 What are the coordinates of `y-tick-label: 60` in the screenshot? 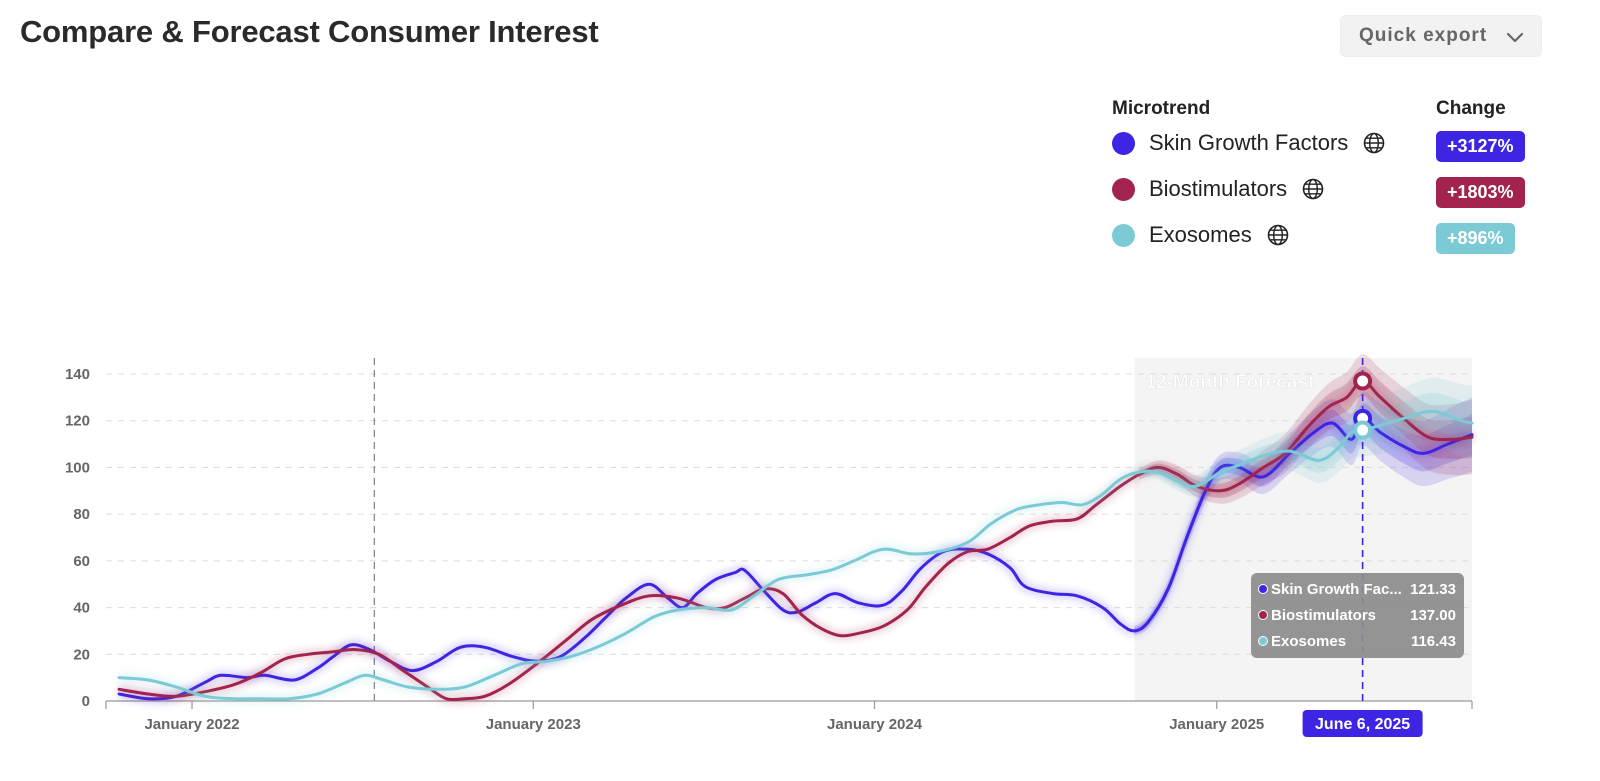 It's located at (81, 561).